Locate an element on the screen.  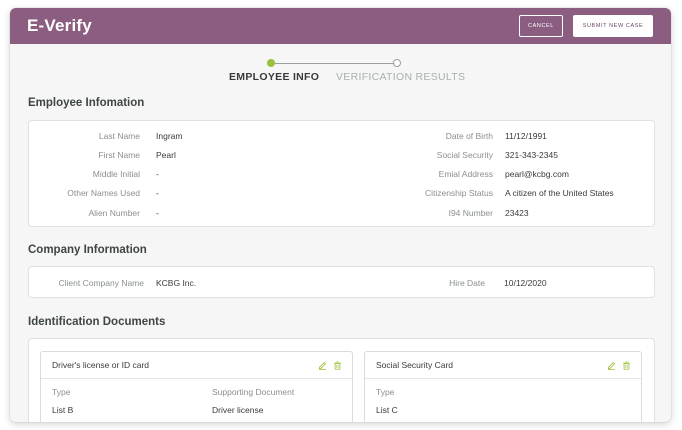
app-title: E-Verify is located at coordinates (59, 25).